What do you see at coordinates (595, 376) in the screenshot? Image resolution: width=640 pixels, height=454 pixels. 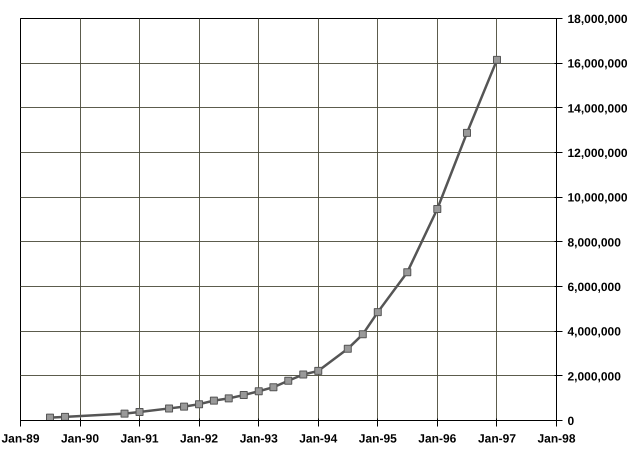 I see `y-tick-label: 2,000,000` at bounding box center [595, 376].